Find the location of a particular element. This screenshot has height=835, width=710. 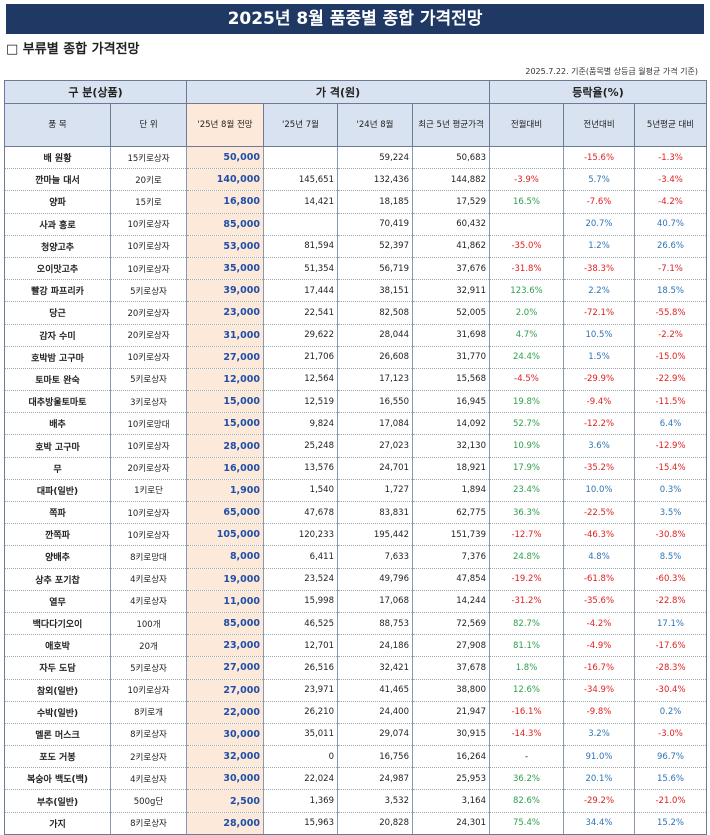

cell-forecast: 23,000 is located at coordinates (225, 313).